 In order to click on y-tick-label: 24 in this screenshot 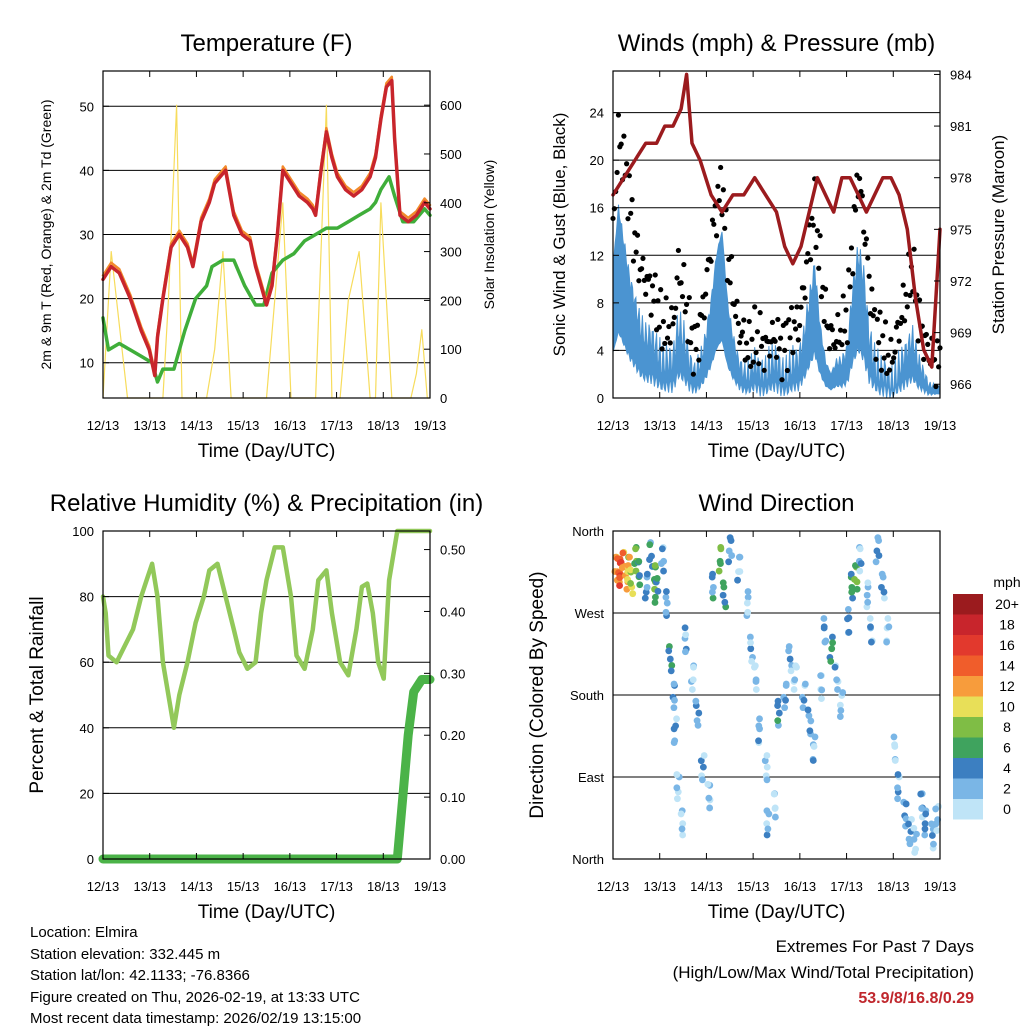, I will do `click(597, 113)`.